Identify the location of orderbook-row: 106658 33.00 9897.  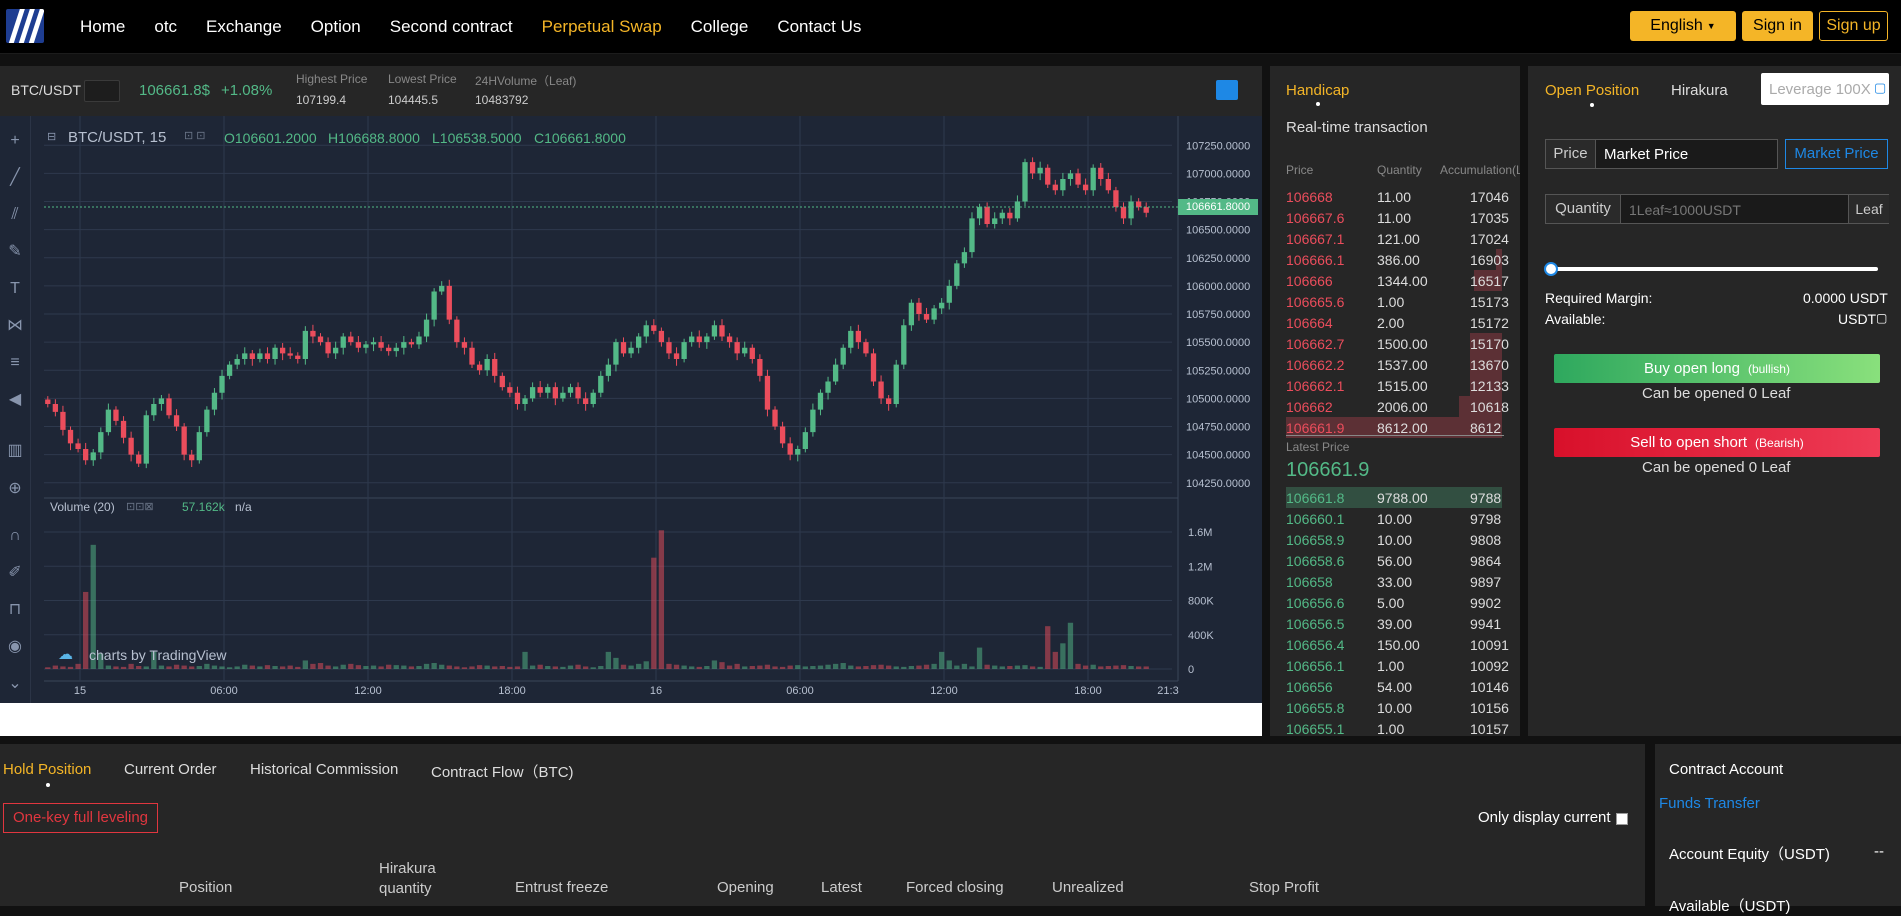
(1394, 581).